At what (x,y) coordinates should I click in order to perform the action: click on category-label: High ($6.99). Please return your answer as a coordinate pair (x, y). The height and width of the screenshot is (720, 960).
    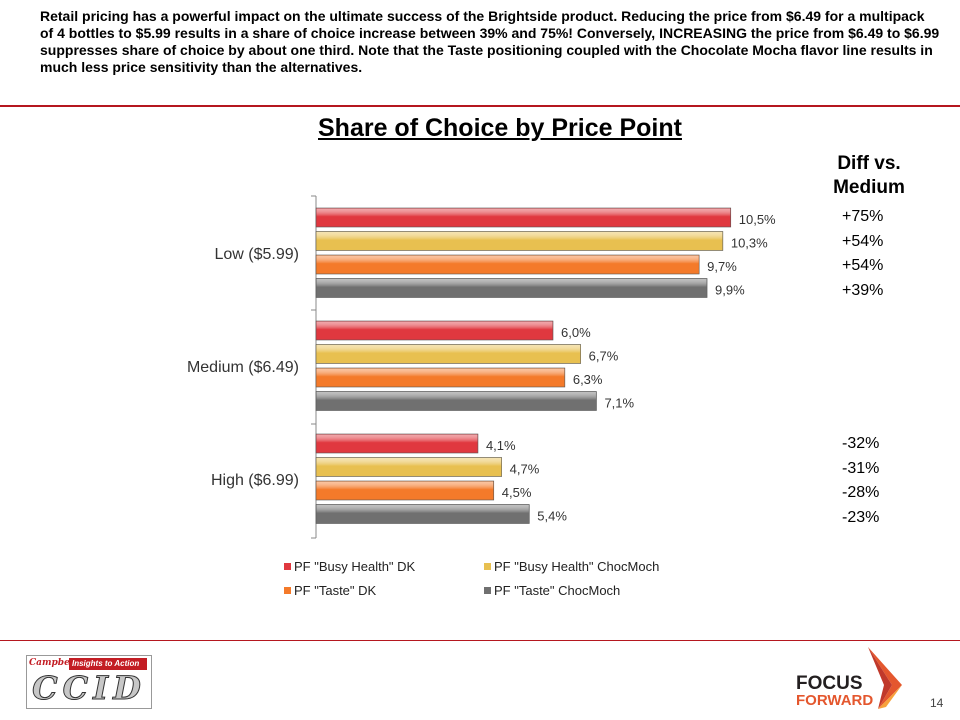
    Looking at the image, I should click on (255, 480).